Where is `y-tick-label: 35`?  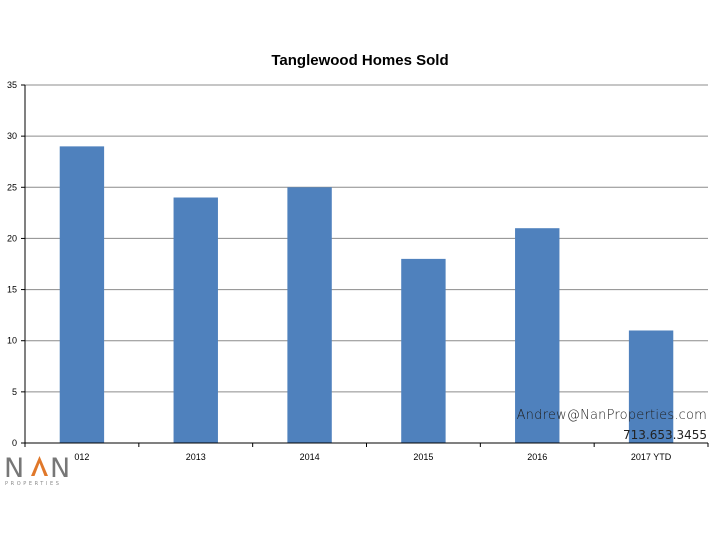 y-tick-label: 35 is located at coordinates (12, 85).